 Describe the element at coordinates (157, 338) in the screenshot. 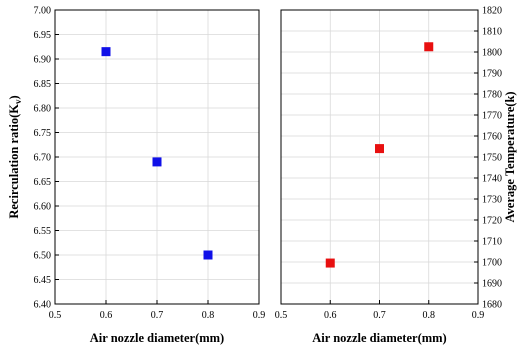

I see `left-x-axis-title: Air nozzle diameter(mm)` at that location.